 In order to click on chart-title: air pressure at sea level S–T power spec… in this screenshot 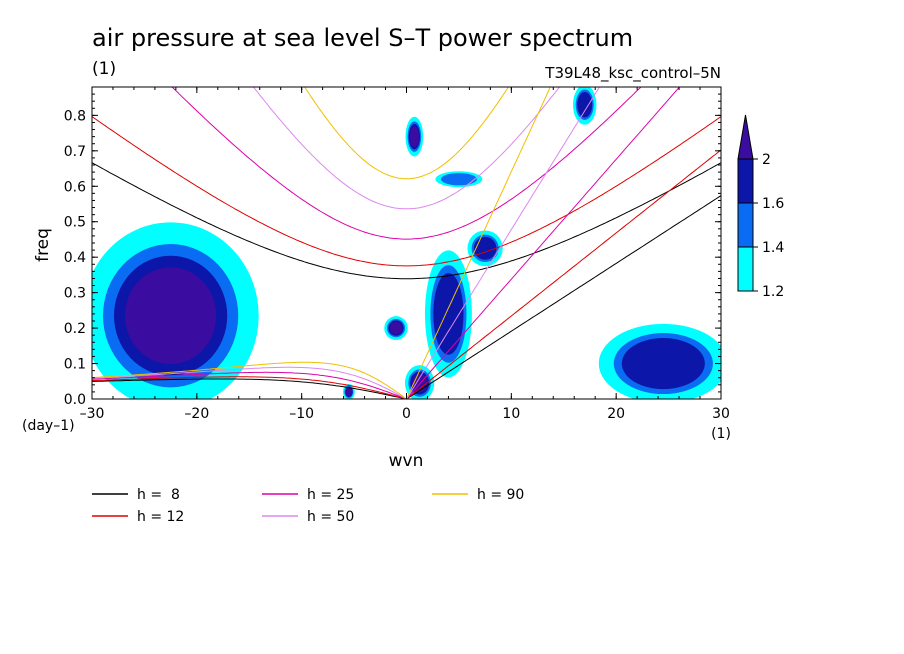, I will do `click(362, 38)`.